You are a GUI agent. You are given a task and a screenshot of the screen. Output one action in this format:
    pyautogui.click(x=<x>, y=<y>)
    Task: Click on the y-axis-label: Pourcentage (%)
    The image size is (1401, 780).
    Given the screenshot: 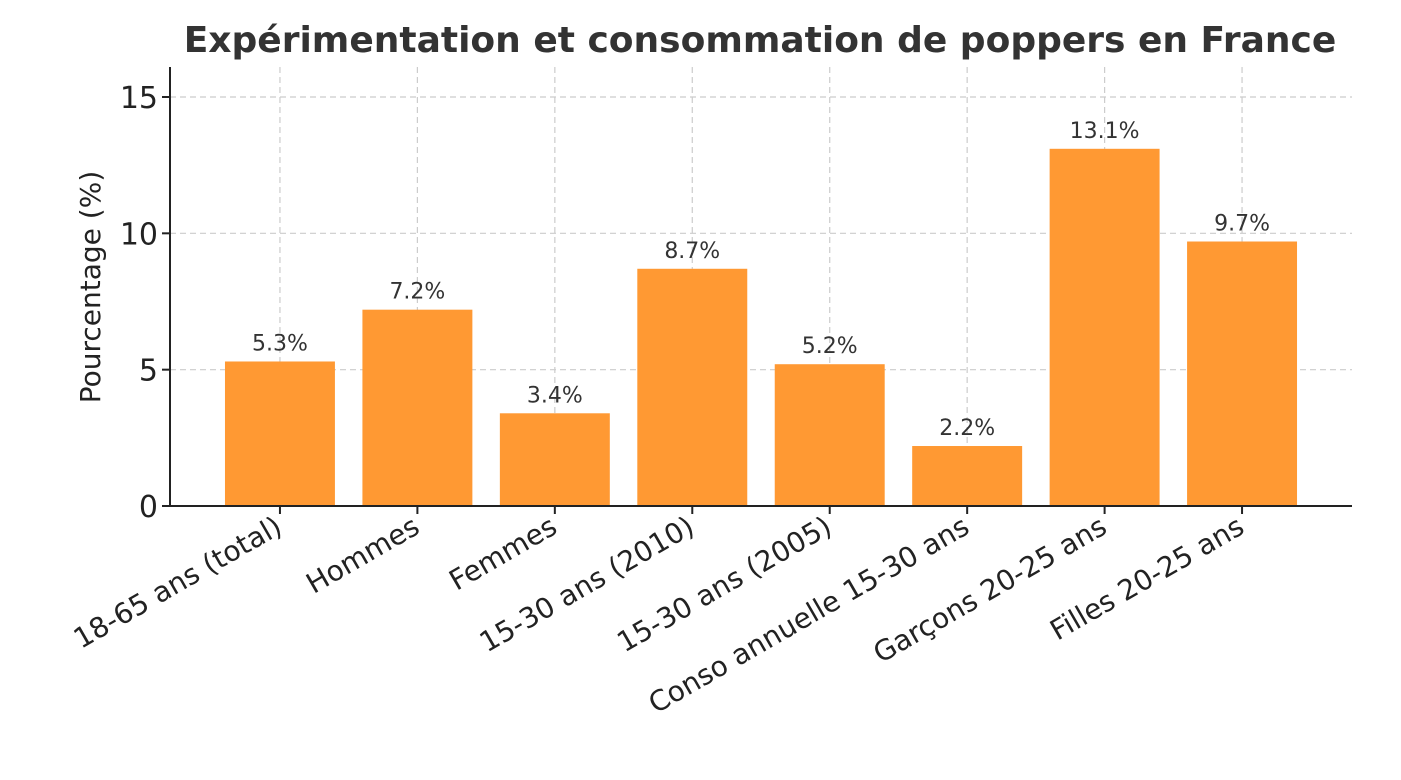 What is the action you would take?
    pyautogui.click(x=90, y=287)
    